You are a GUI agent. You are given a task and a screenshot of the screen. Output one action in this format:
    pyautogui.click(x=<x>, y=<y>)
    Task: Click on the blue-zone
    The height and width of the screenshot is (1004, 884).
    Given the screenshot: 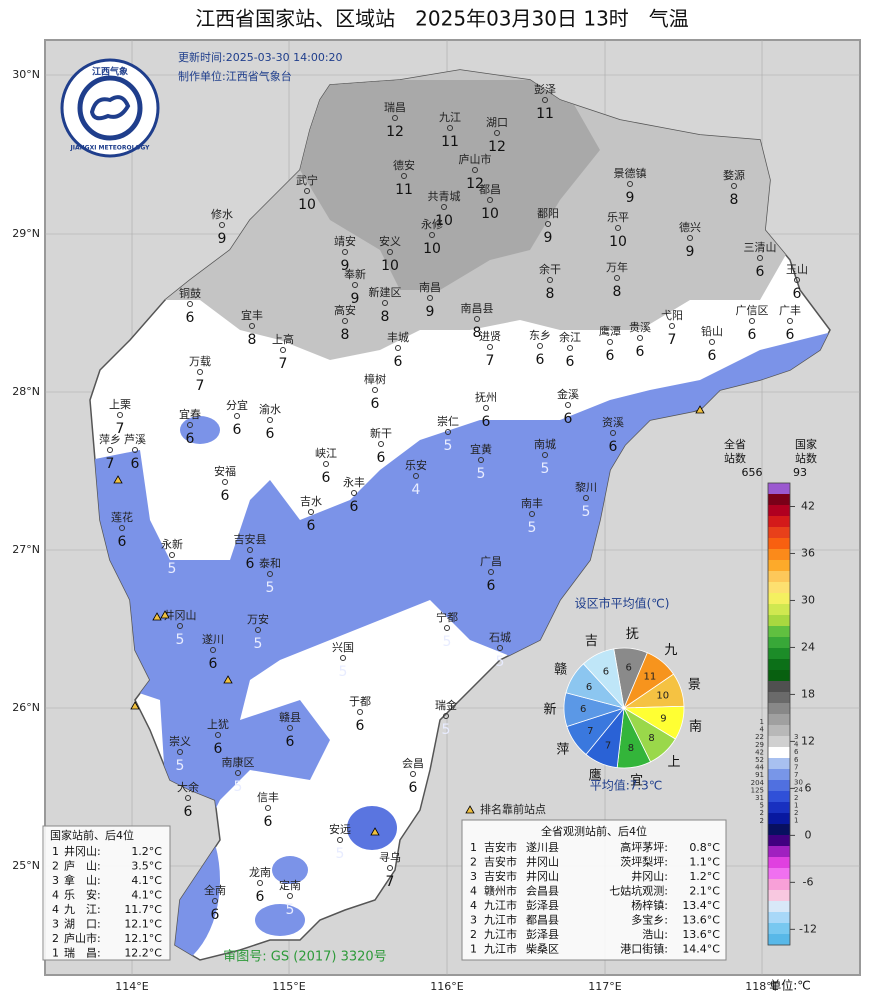 What is the action you would take?
    pyautogui.click(x=372, y=828)
    